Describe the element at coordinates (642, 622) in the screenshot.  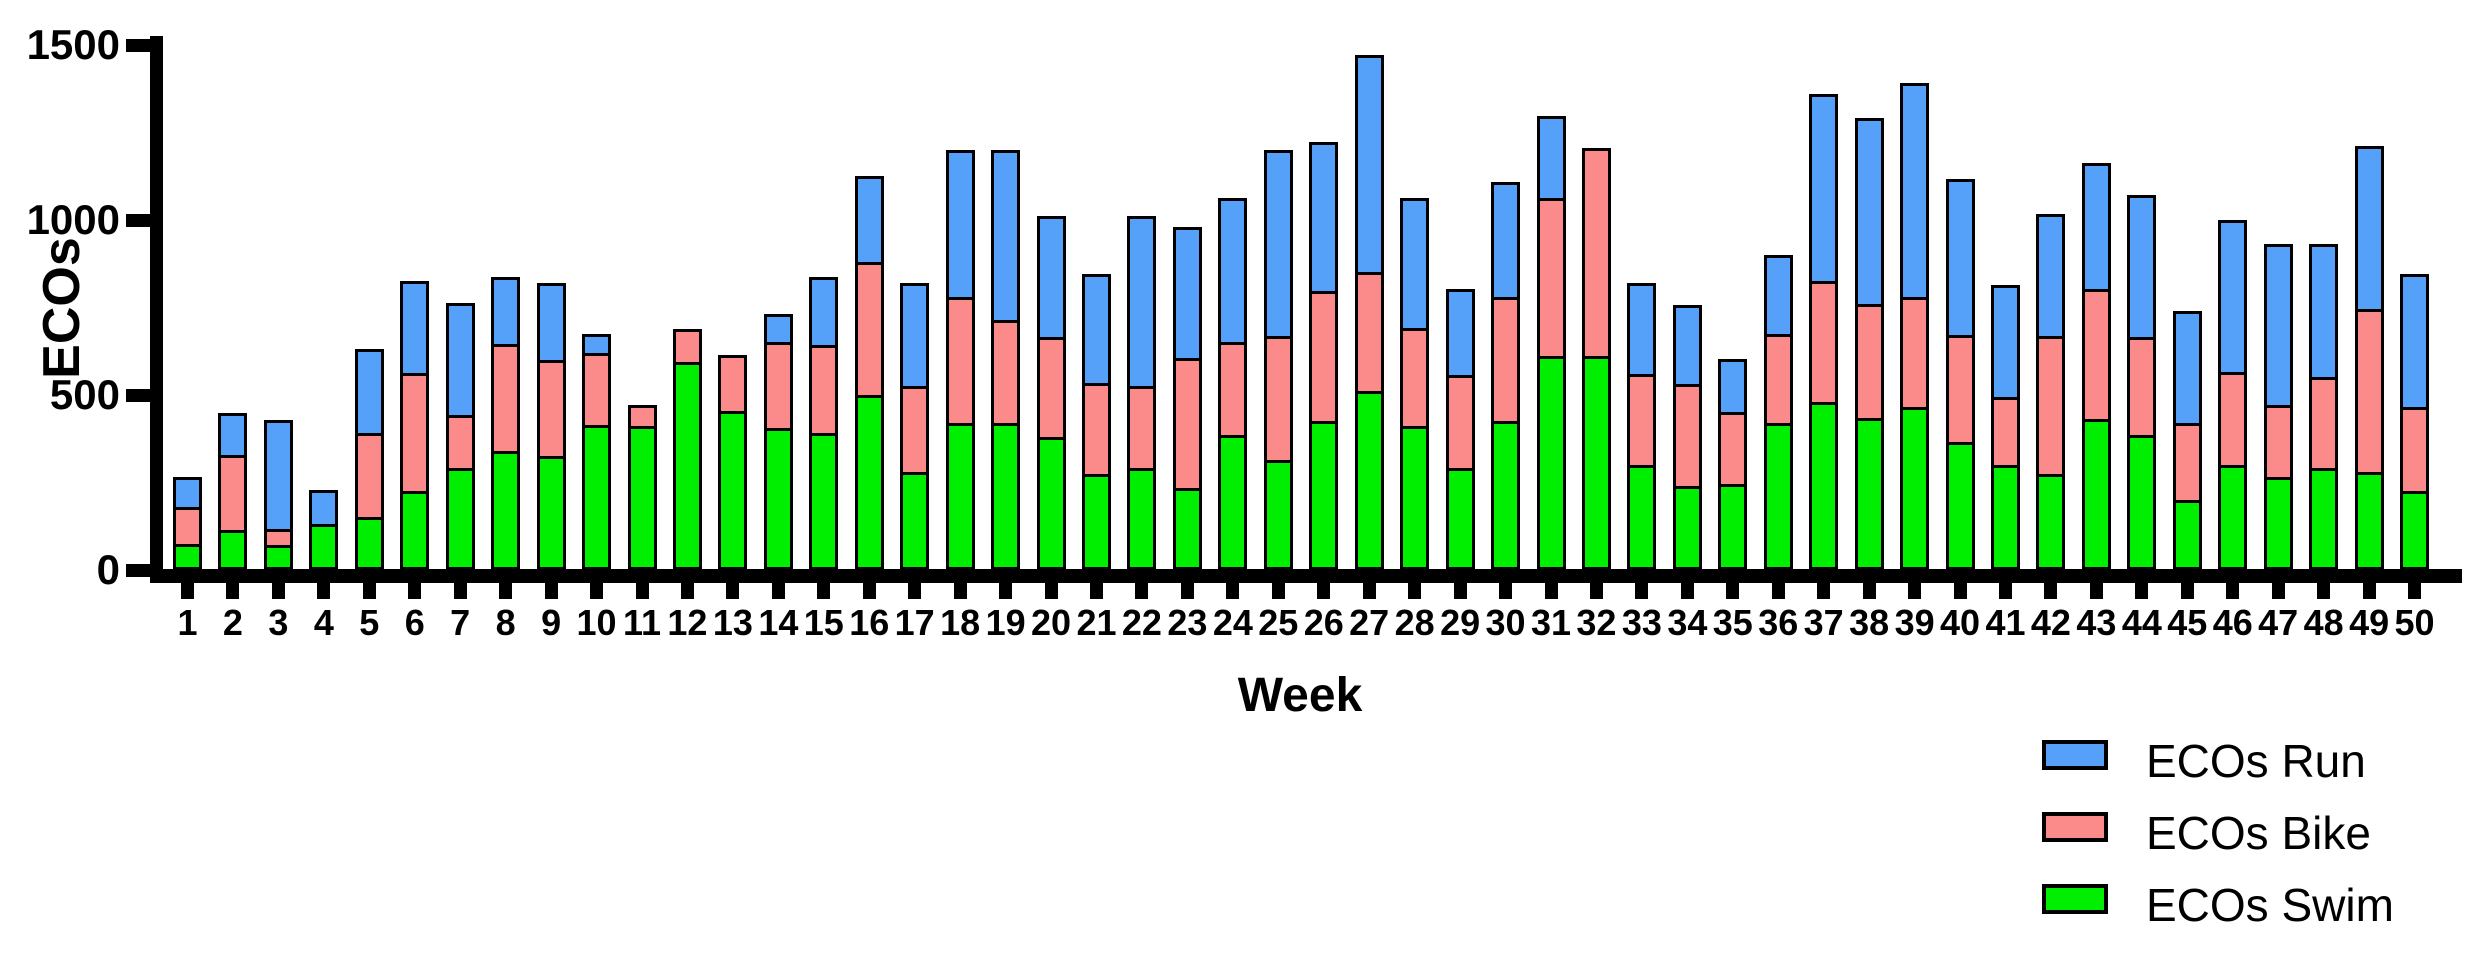
I see `x-tick-label: 11` at that location.